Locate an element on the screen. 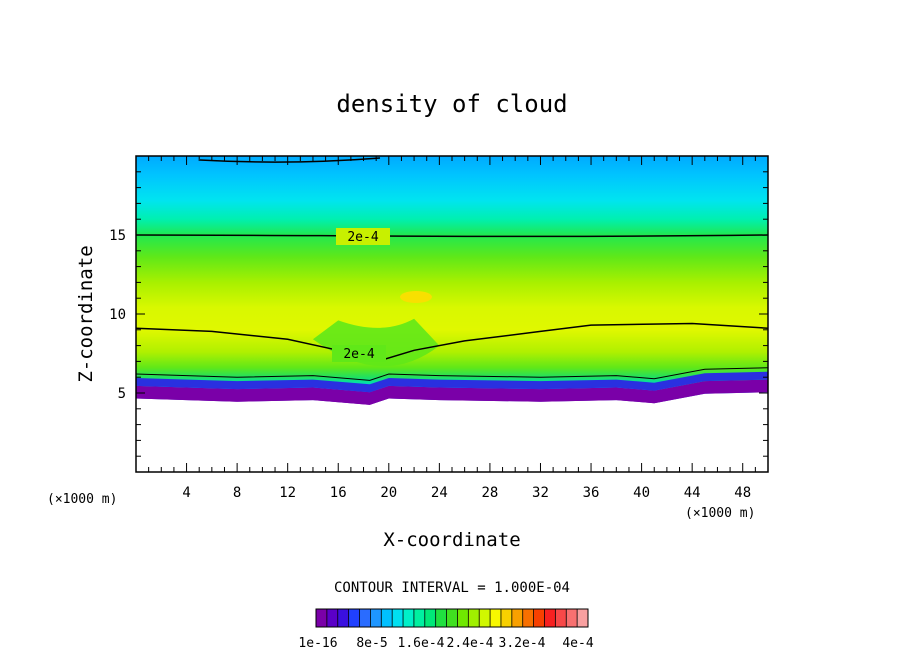  x-unit-right: (×1000 m) is located at coordinates (720, 513).